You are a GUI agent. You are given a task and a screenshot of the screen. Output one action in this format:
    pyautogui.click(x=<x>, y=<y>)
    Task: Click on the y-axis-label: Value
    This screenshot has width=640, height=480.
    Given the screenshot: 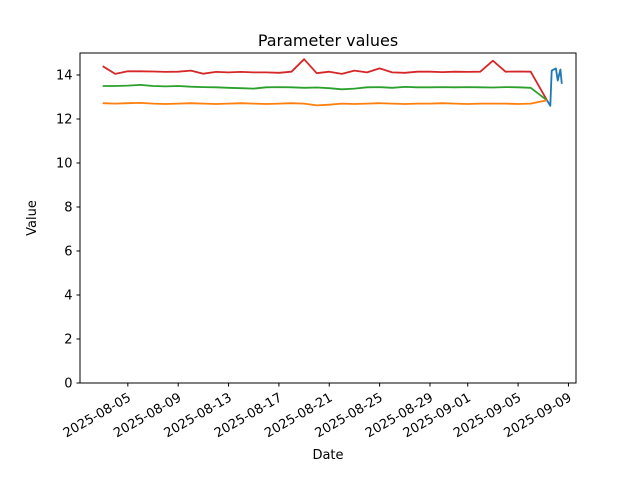 What is the action you would take?
    pyautogui.click(x=32, y=218)
    